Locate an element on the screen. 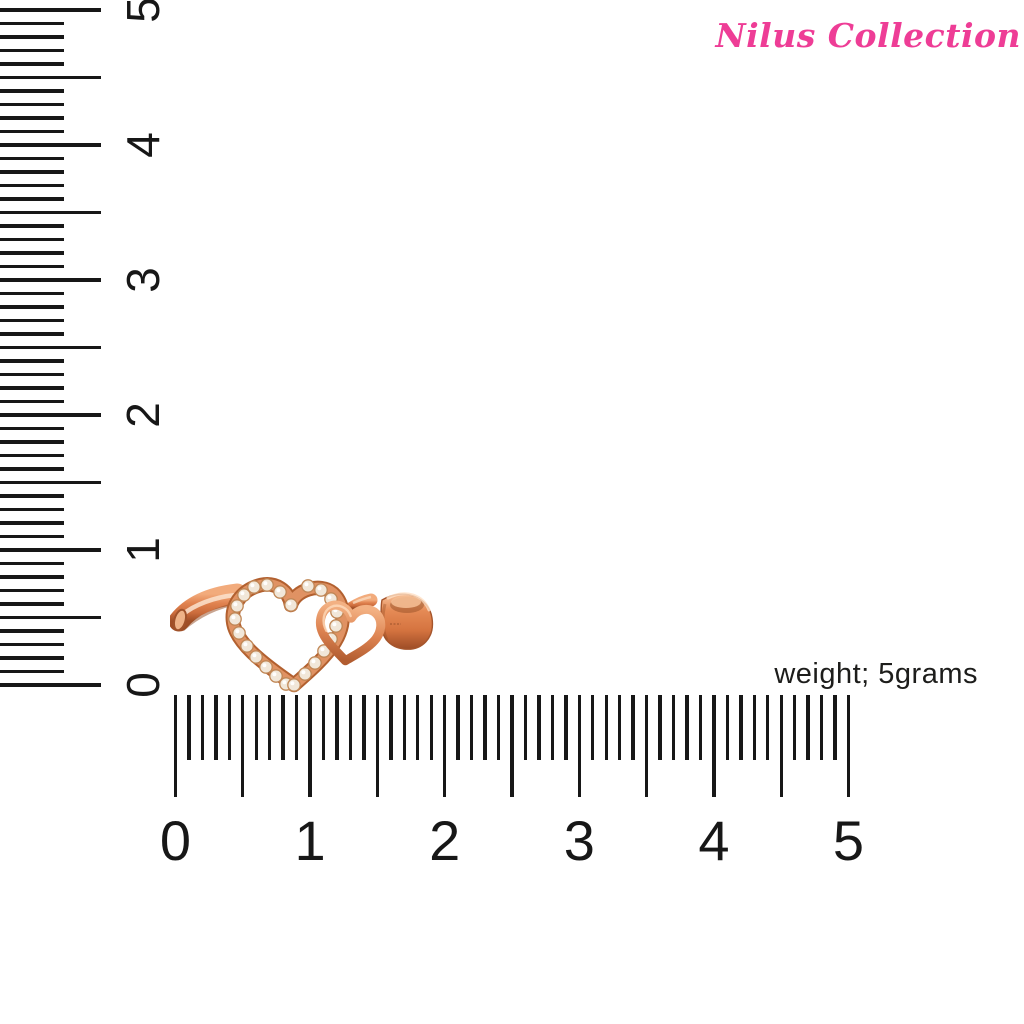 The width and height of the screenshot is (1024, 1024). ring-band-right is located at coordinates (407, 621).